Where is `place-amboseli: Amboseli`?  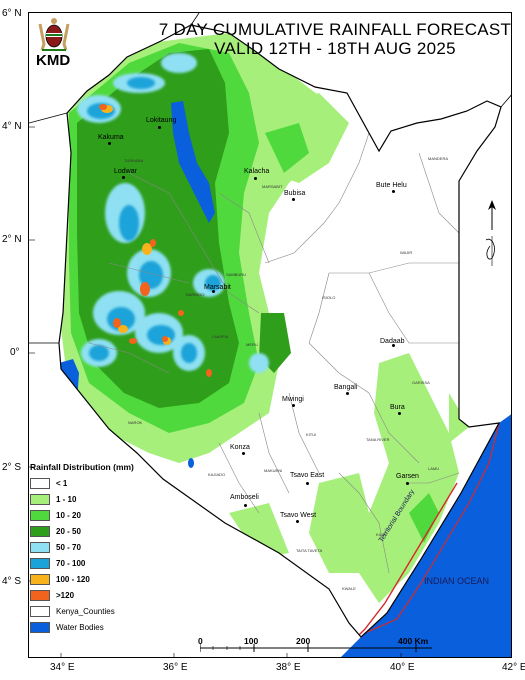
place-amboseli: Amboseli is located at coordinates (244, 497).